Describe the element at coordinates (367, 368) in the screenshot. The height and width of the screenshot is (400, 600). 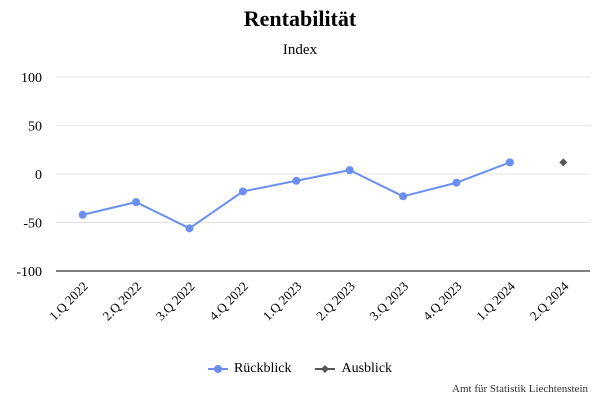
I see `legend-label-ausblick: Ausblick` at that location.